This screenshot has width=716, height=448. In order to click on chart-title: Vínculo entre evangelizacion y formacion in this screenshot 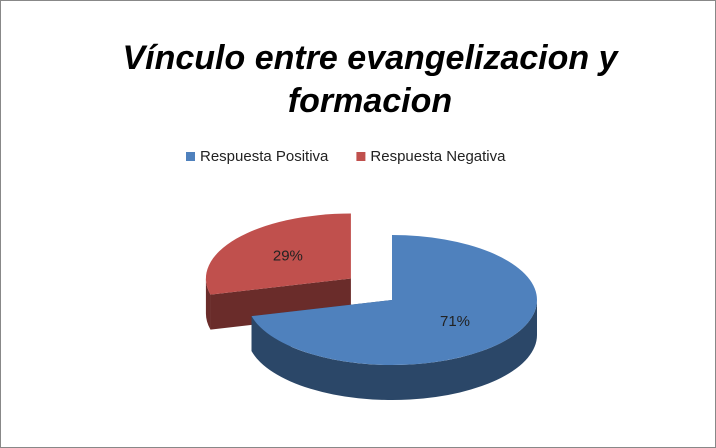, I will do `click(370, 79)`.